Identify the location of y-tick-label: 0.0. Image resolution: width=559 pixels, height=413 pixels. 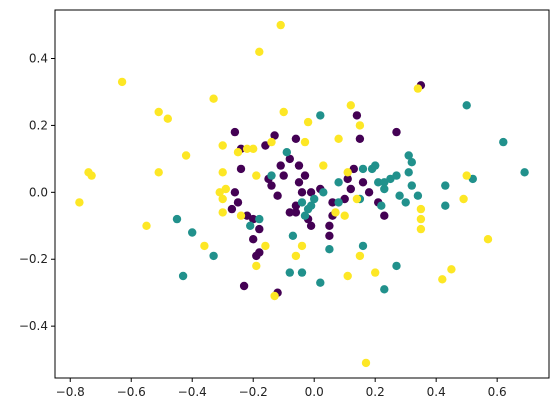
(38, 192).